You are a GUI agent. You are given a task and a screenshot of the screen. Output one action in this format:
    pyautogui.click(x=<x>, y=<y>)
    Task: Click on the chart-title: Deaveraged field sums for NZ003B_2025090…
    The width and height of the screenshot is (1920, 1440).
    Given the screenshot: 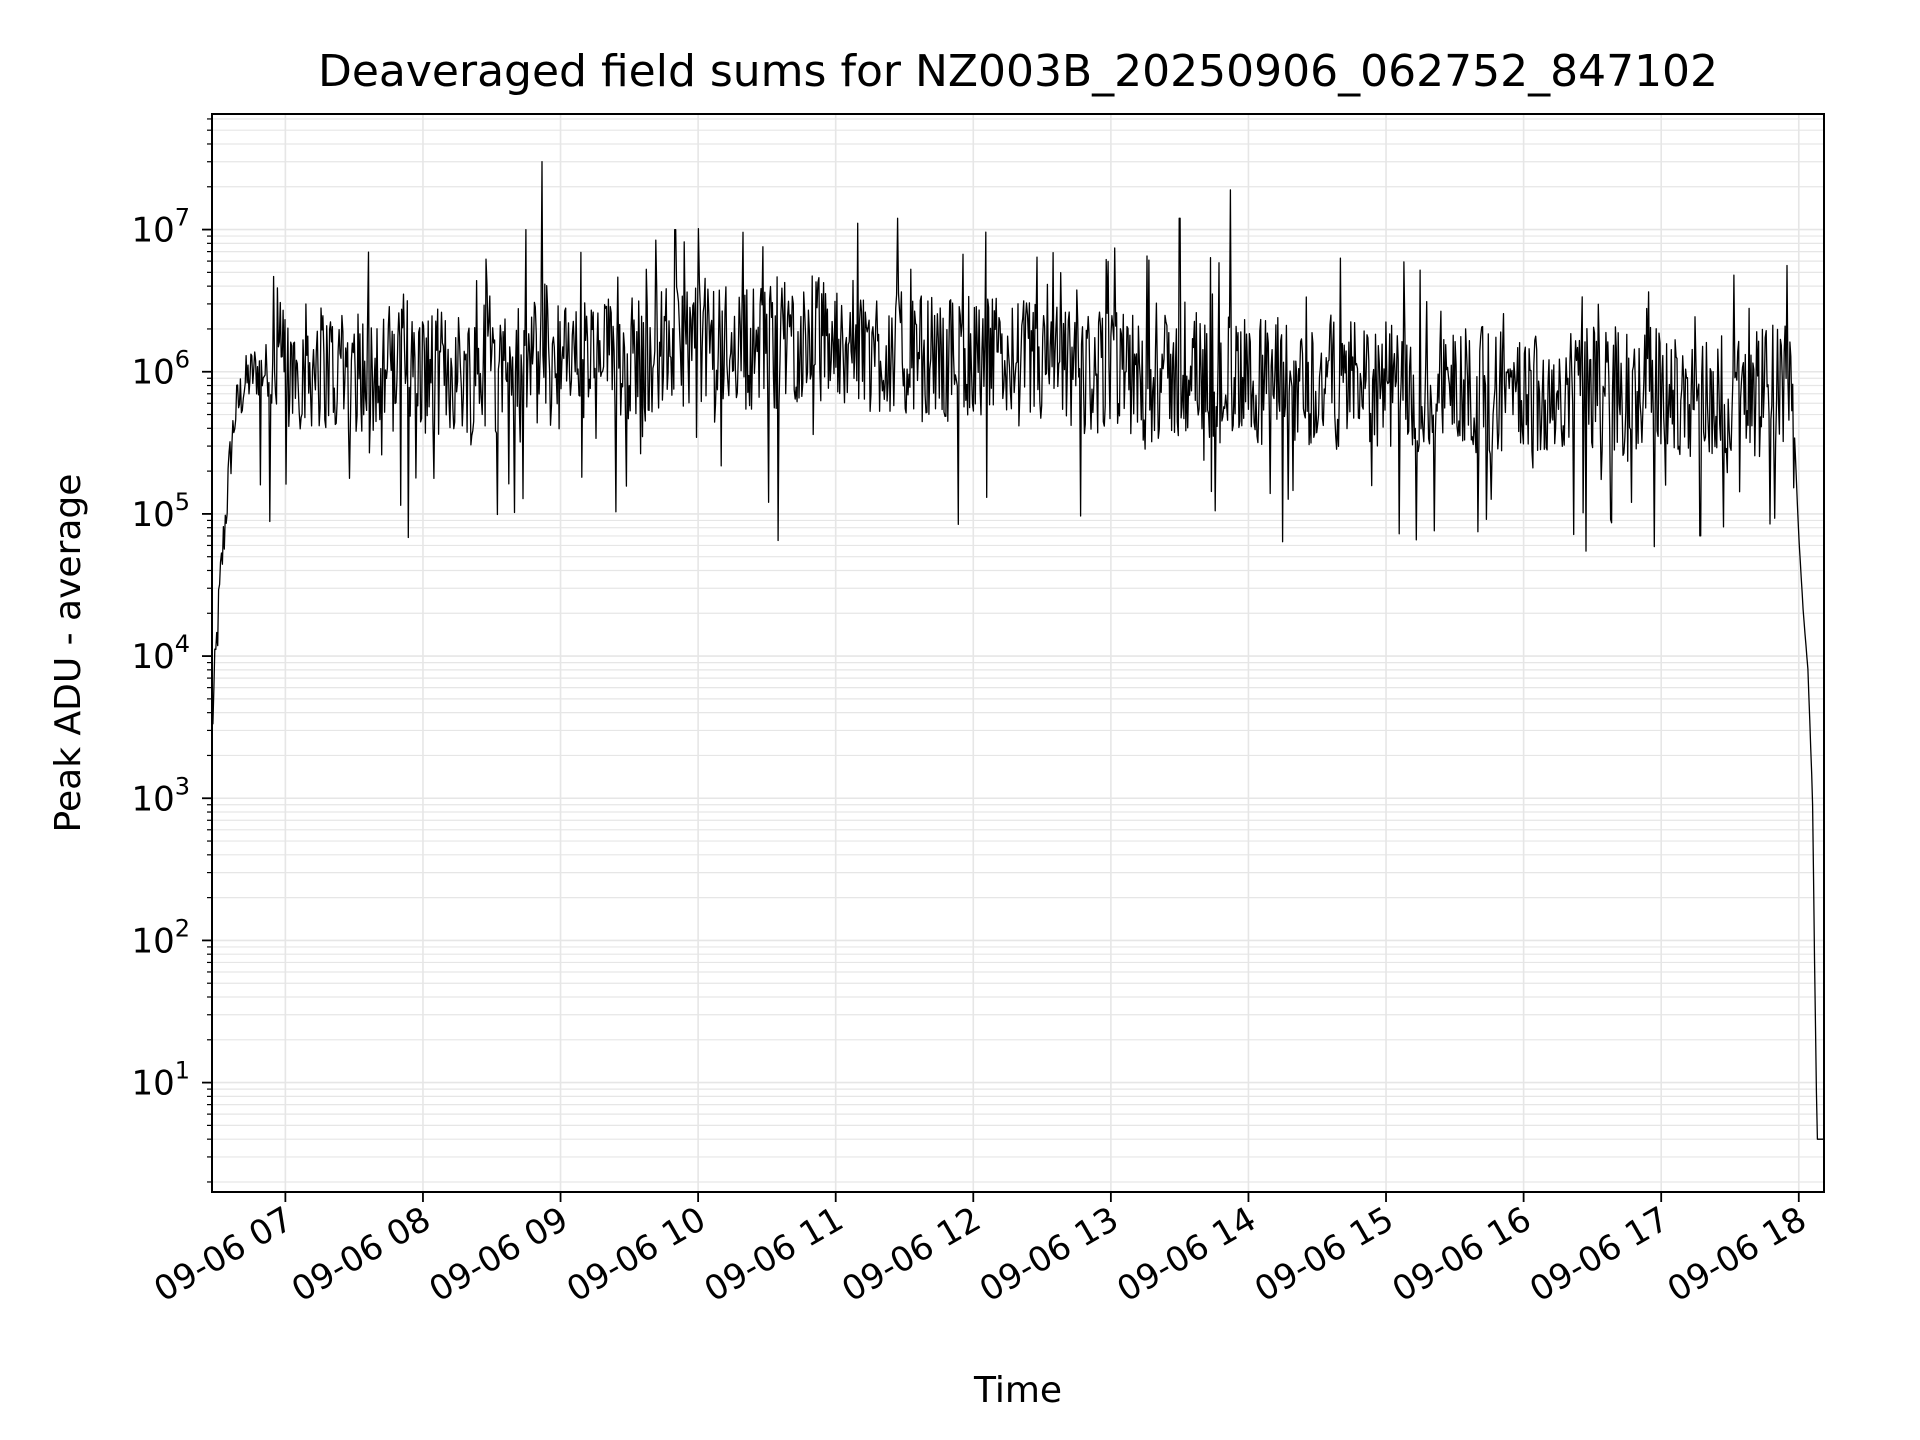 What is the action you would take?
    pyautogui.click(x=1018, y=71)
    